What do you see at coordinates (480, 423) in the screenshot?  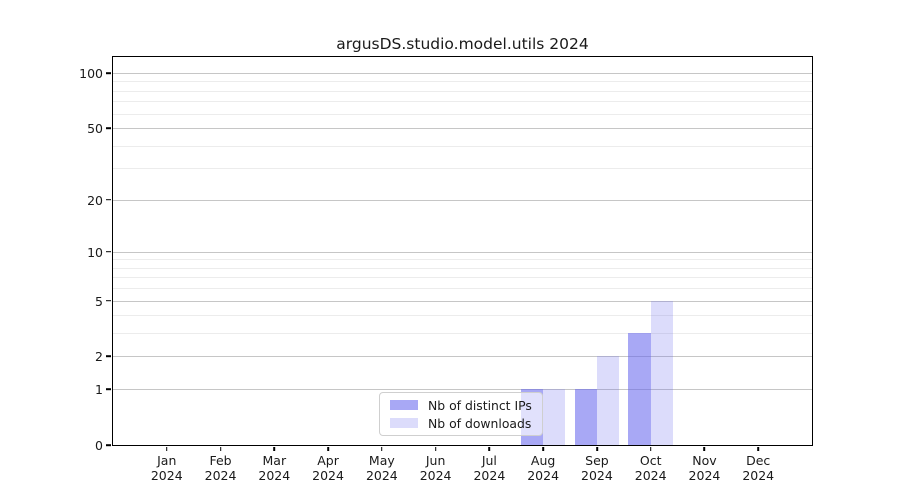 I see `legend-label: Nb of downloads` at bounding box center [480, 423].